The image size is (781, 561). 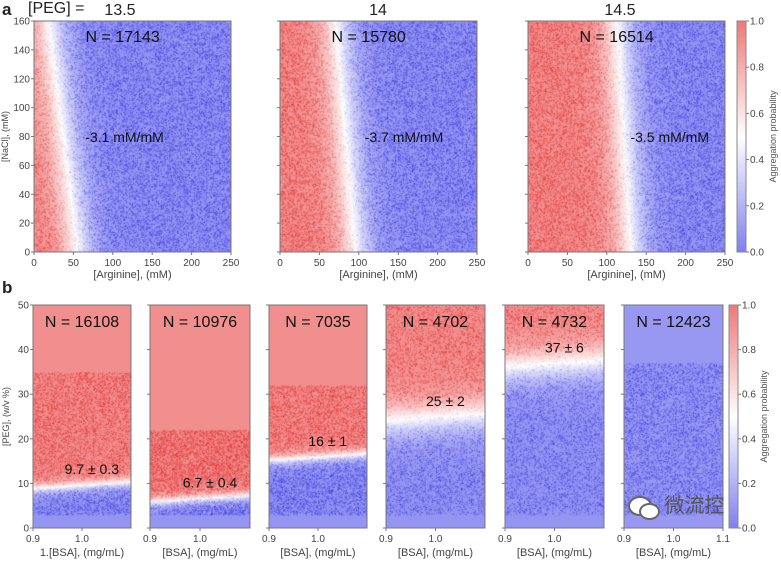 I want to click on y-tick-label: 80, so click(x=25, y=137).